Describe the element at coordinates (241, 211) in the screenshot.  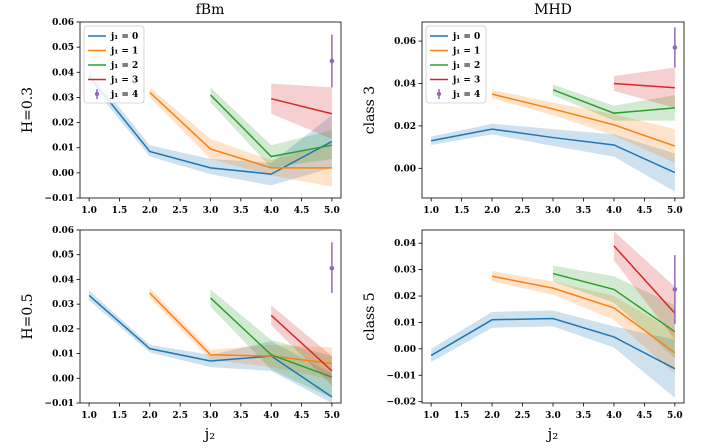
I see `x-tick-label-fbm-h03-5: 3.5` at that location.